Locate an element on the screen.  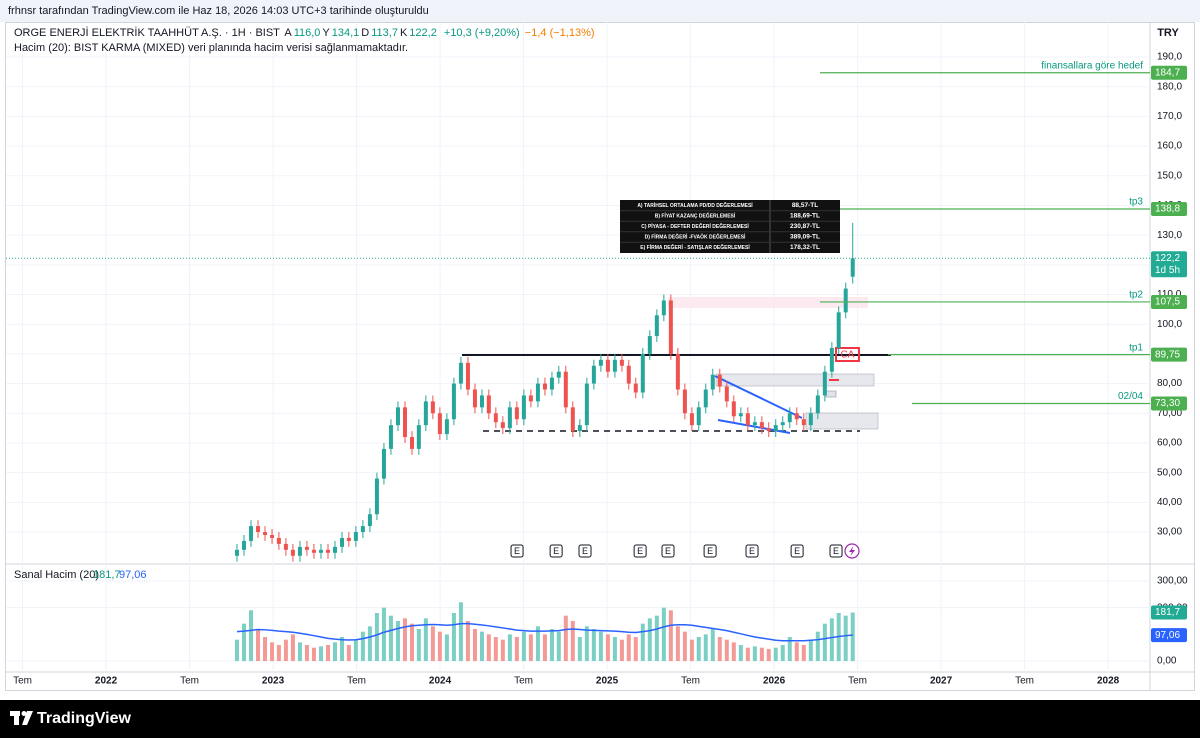
ohlc-value: 134,1 is located at coordinates (345, 33).